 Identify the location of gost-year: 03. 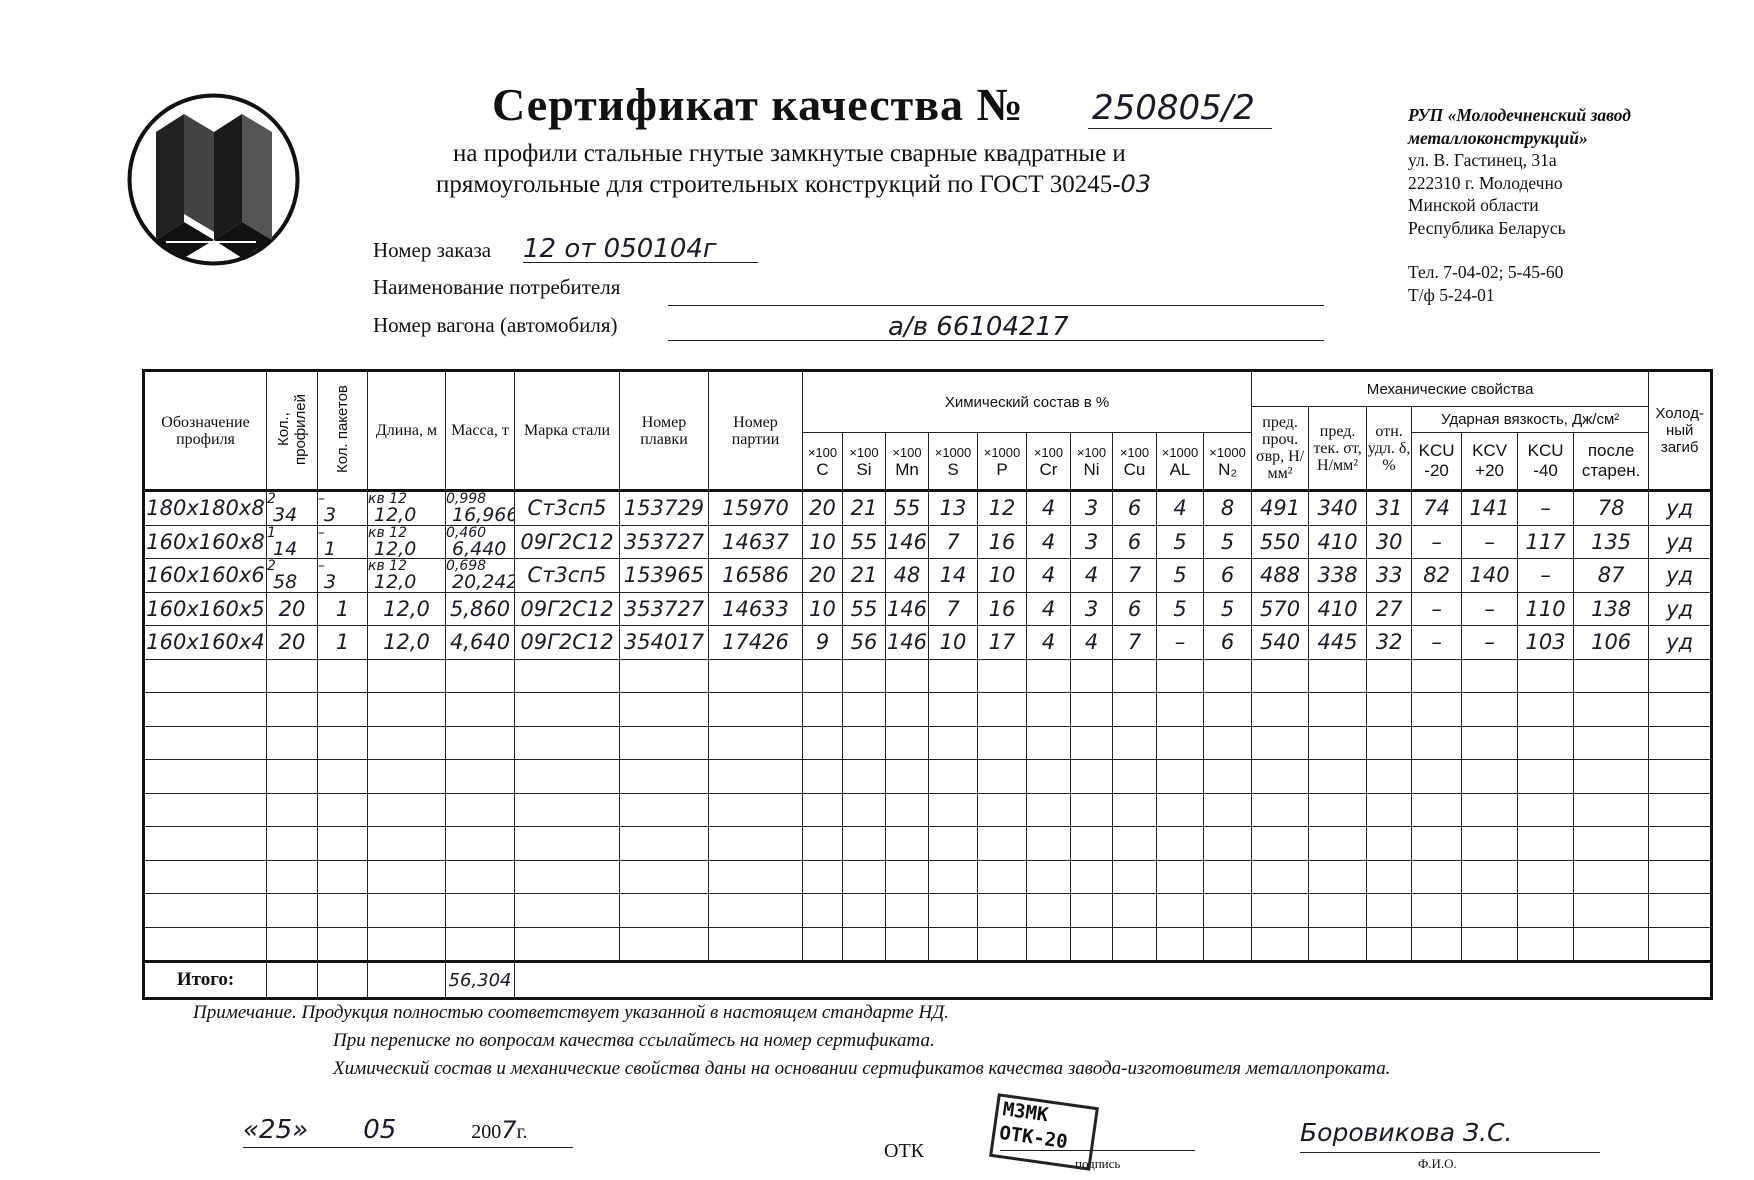
(1136, 184).